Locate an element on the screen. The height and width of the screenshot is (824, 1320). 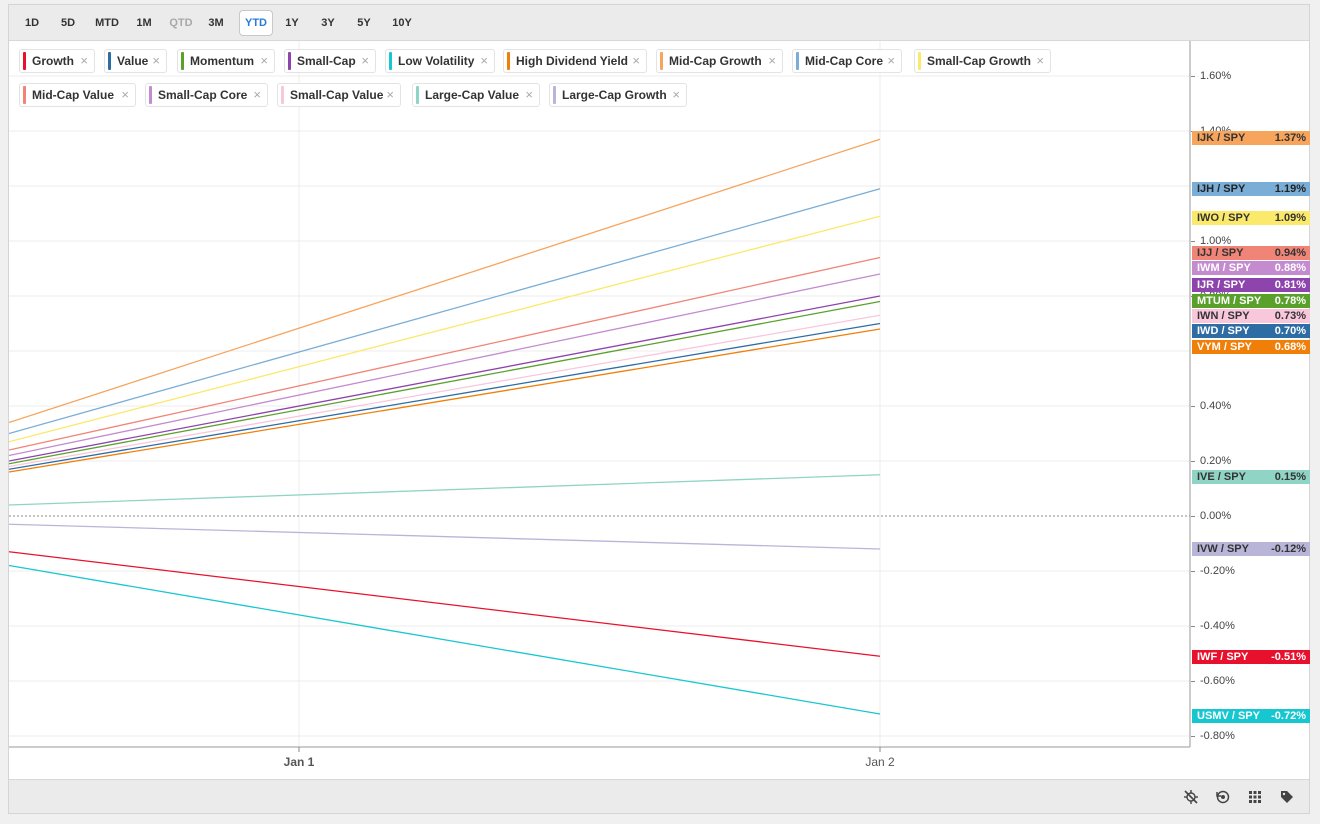
y-tick-label: 0.20% is located at coordinates (1216, 461).